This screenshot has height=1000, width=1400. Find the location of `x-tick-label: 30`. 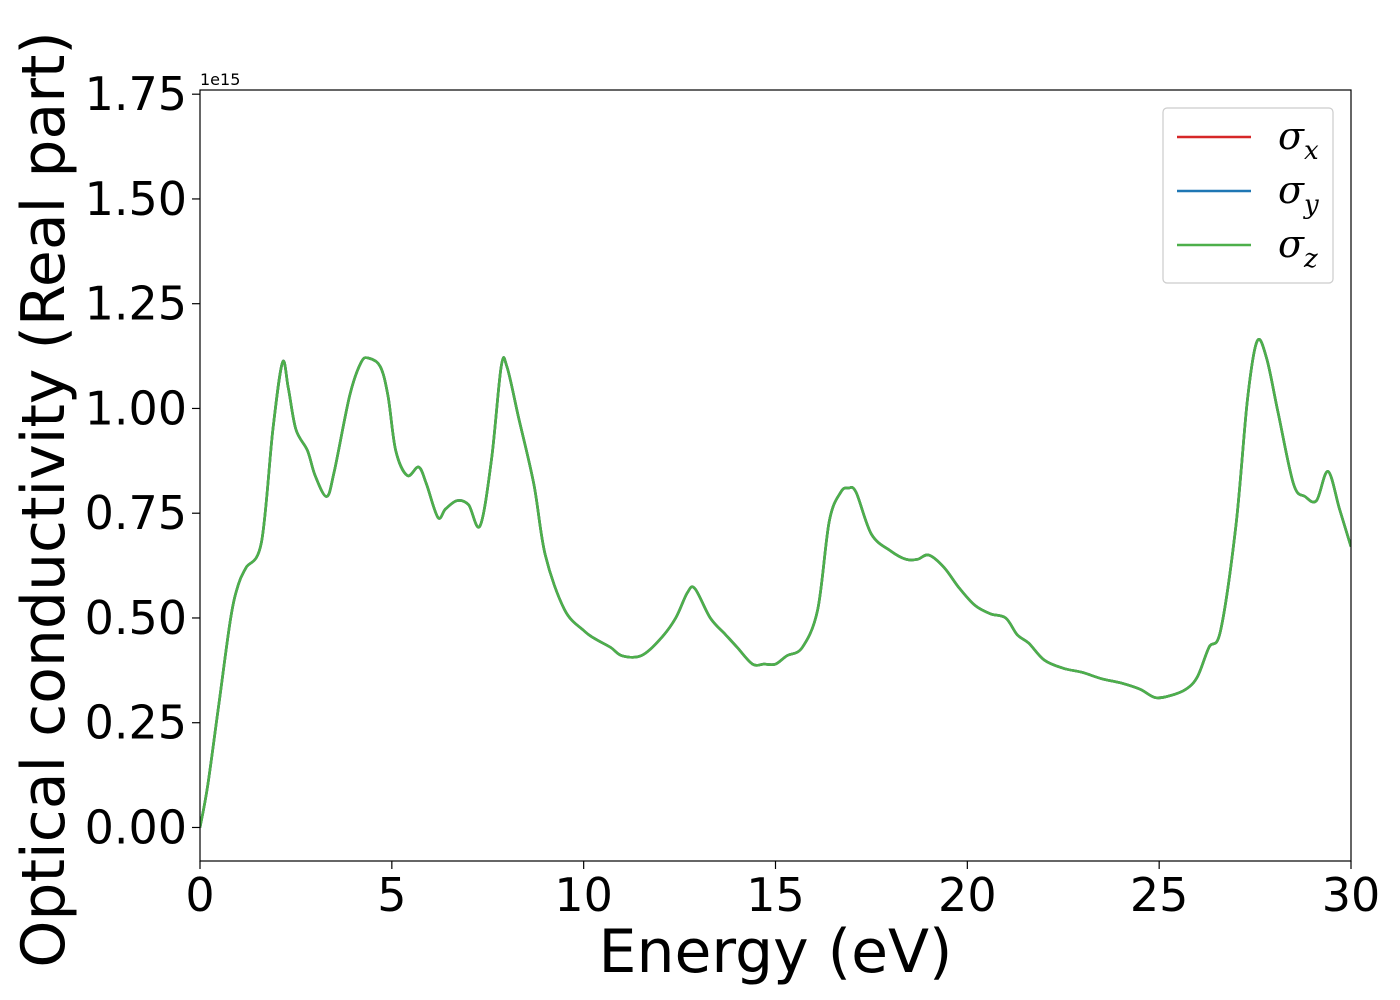

x-tick-label: 30 is located at coordinates (1351, 895).